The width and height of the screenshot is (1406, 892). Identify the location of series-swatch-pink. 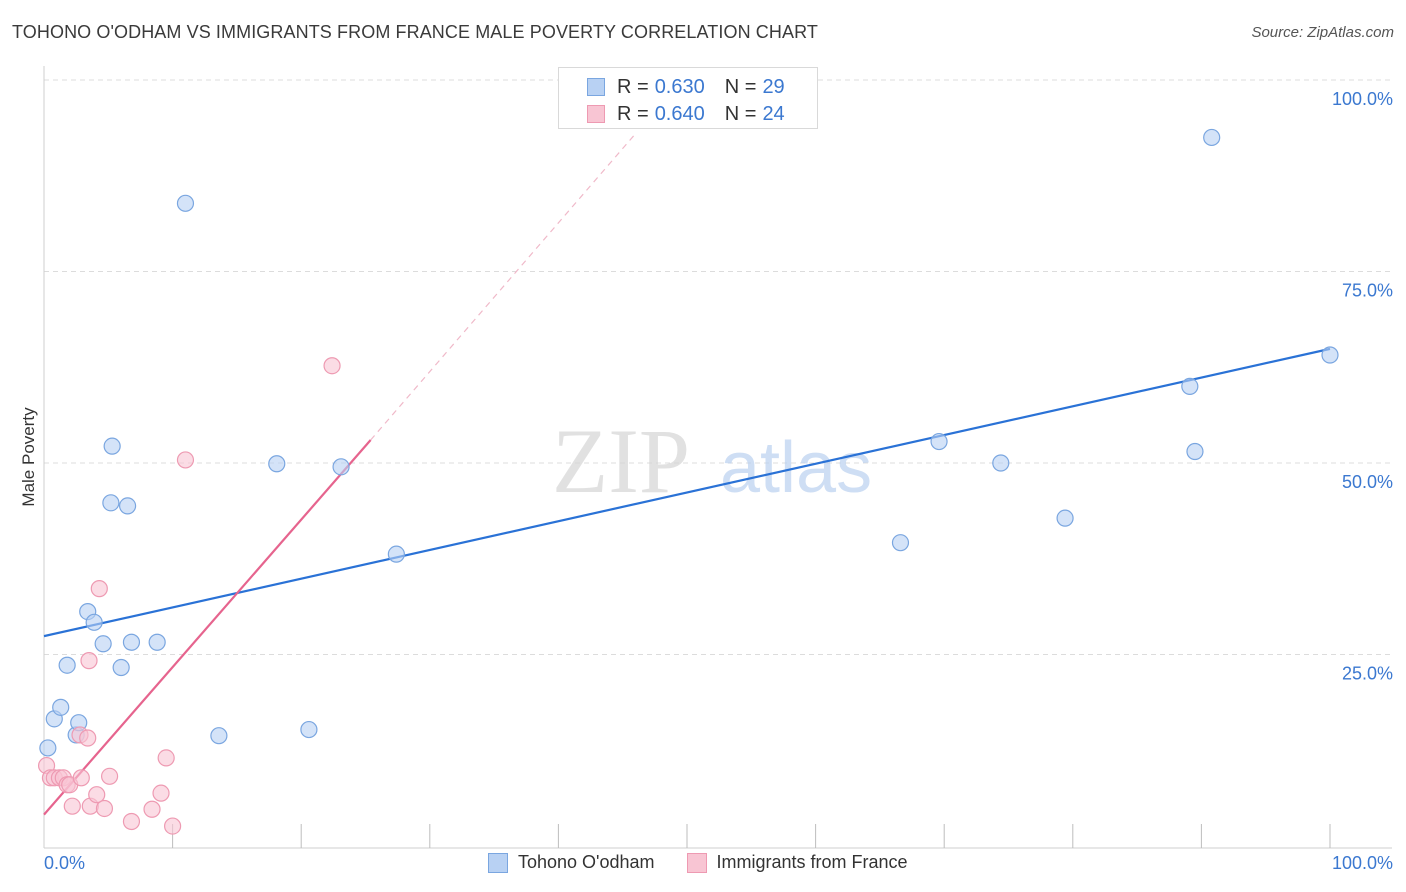
(696, 862).